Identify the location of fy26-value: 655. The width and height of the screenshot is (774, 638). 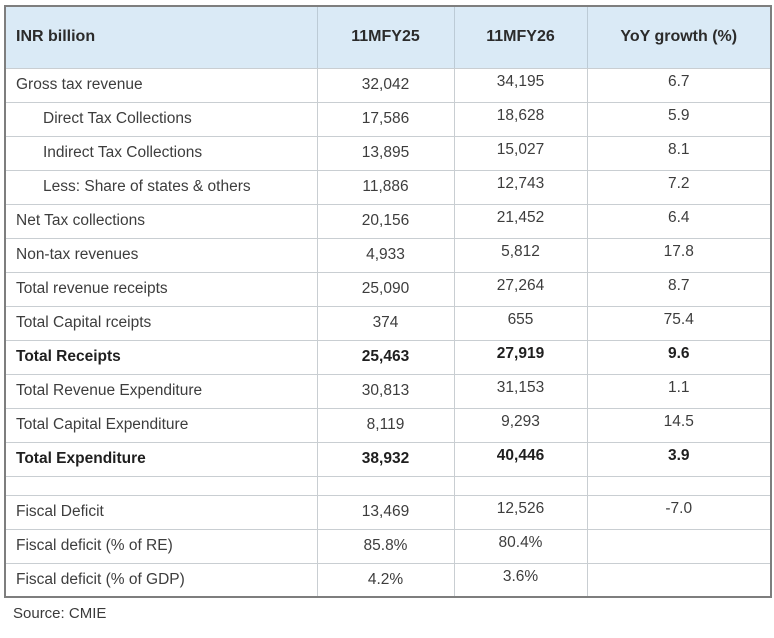
(520, 323).